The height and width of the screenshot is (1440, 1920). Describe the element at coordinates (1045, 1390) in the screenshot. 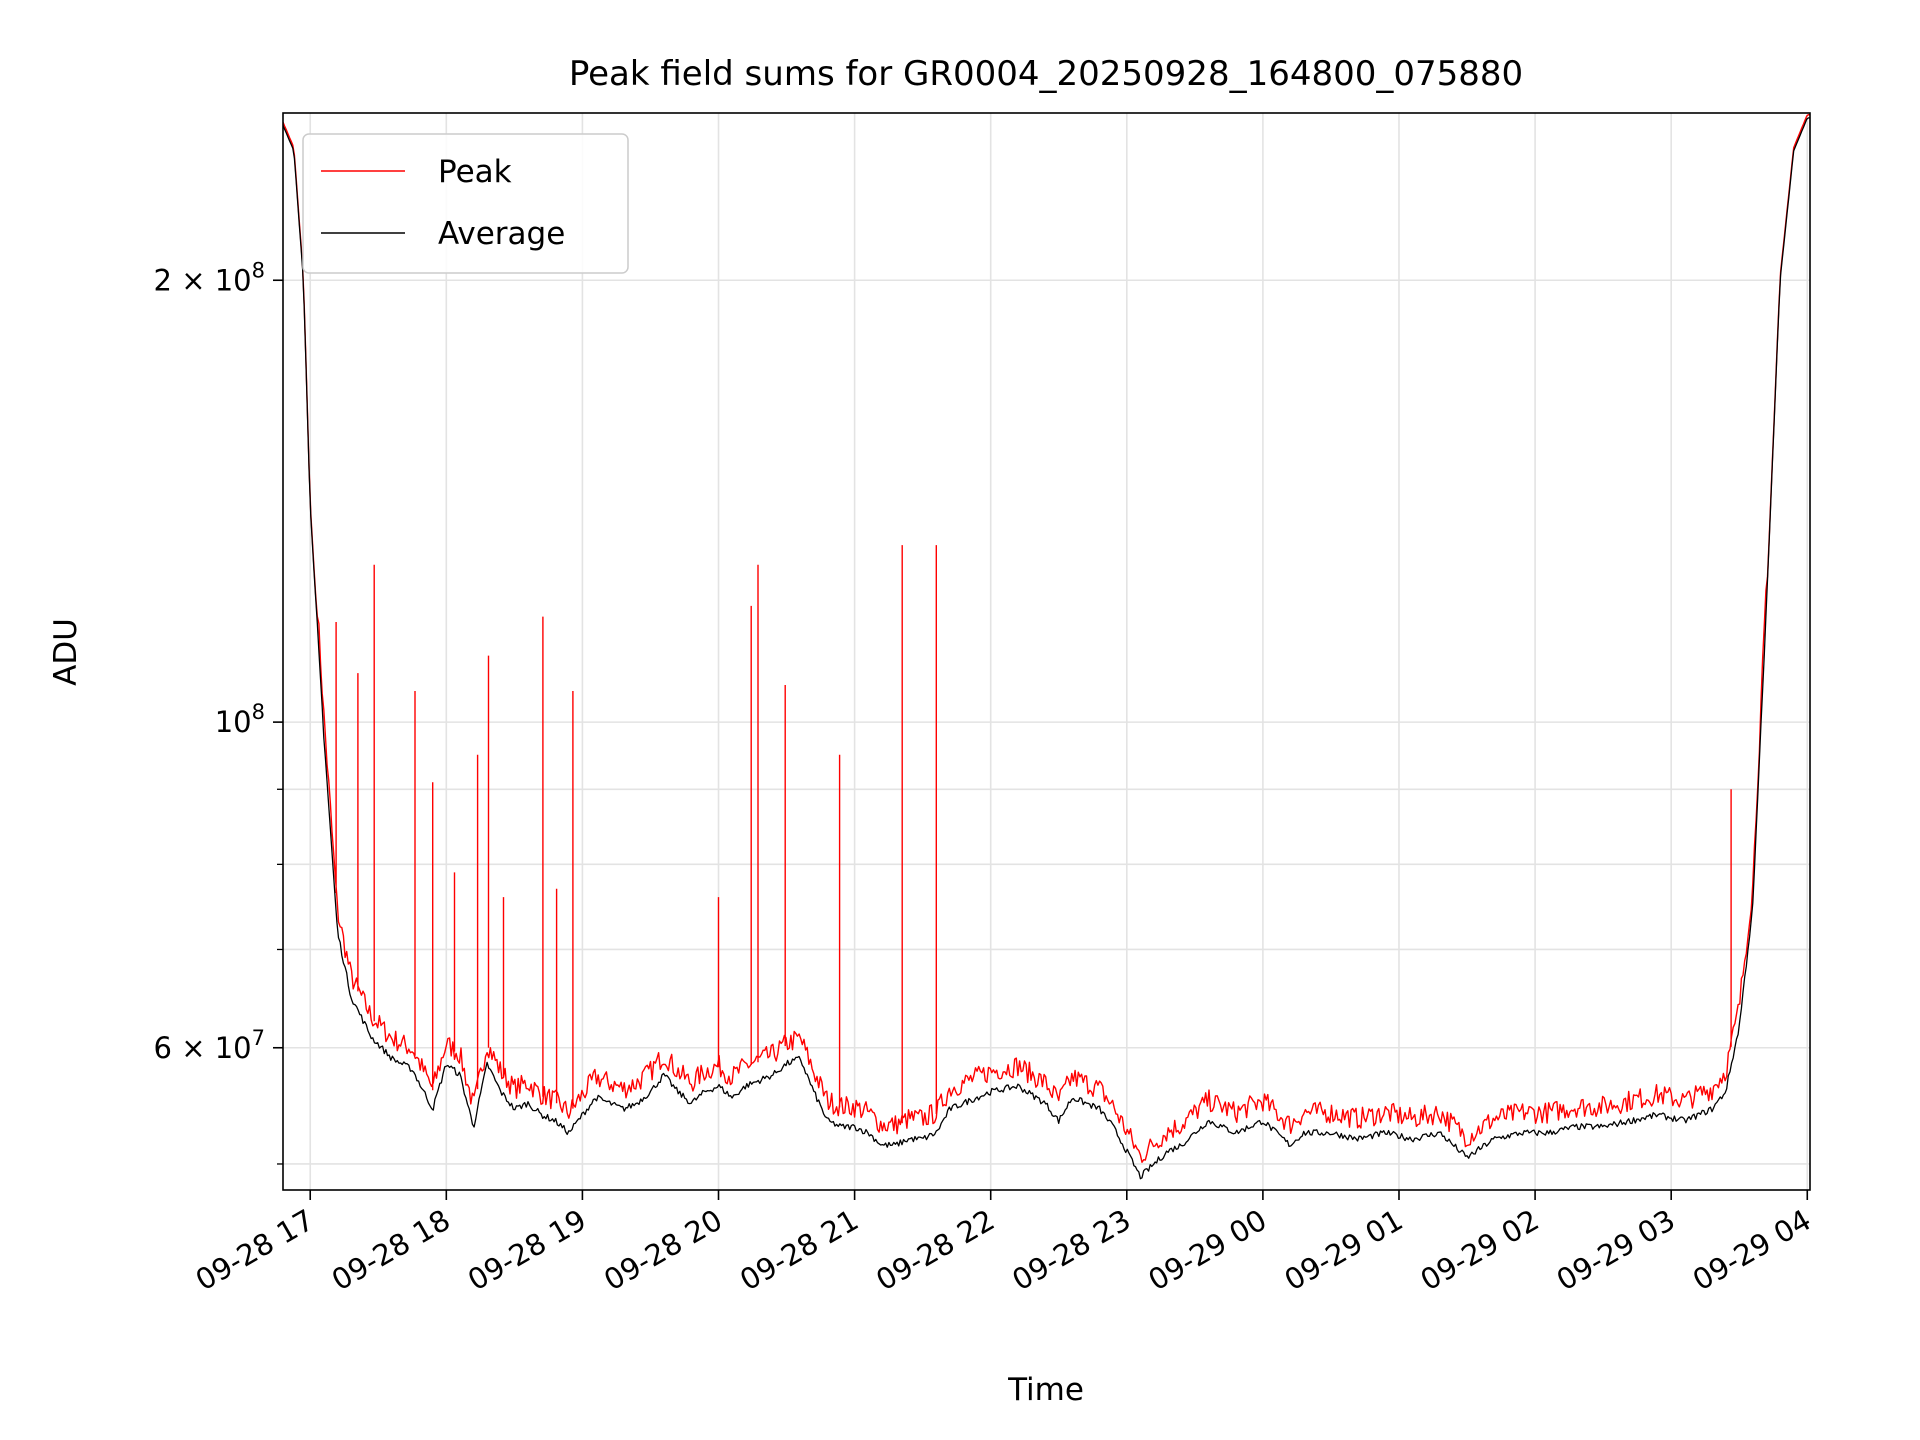

I see `x-axis-label: Time` at that location.